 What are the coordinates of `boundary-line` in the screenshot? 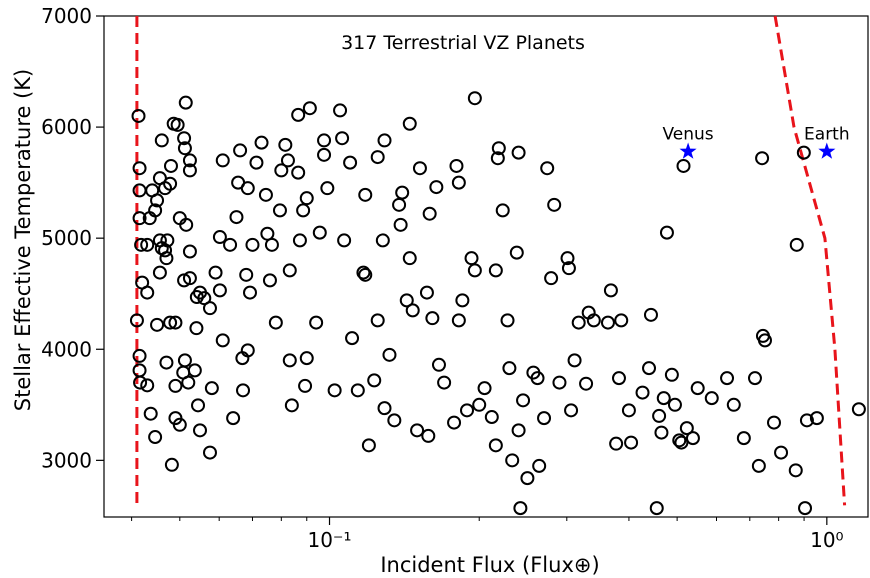 It's located at (810, 260).